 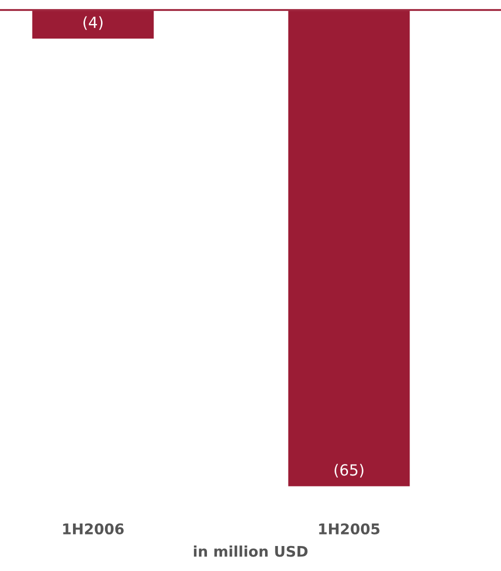 What do you see at coordinates (349, 528) in the screenshot?
I see `x-tick-label: 1H2005` at bounding box center [349, 528].